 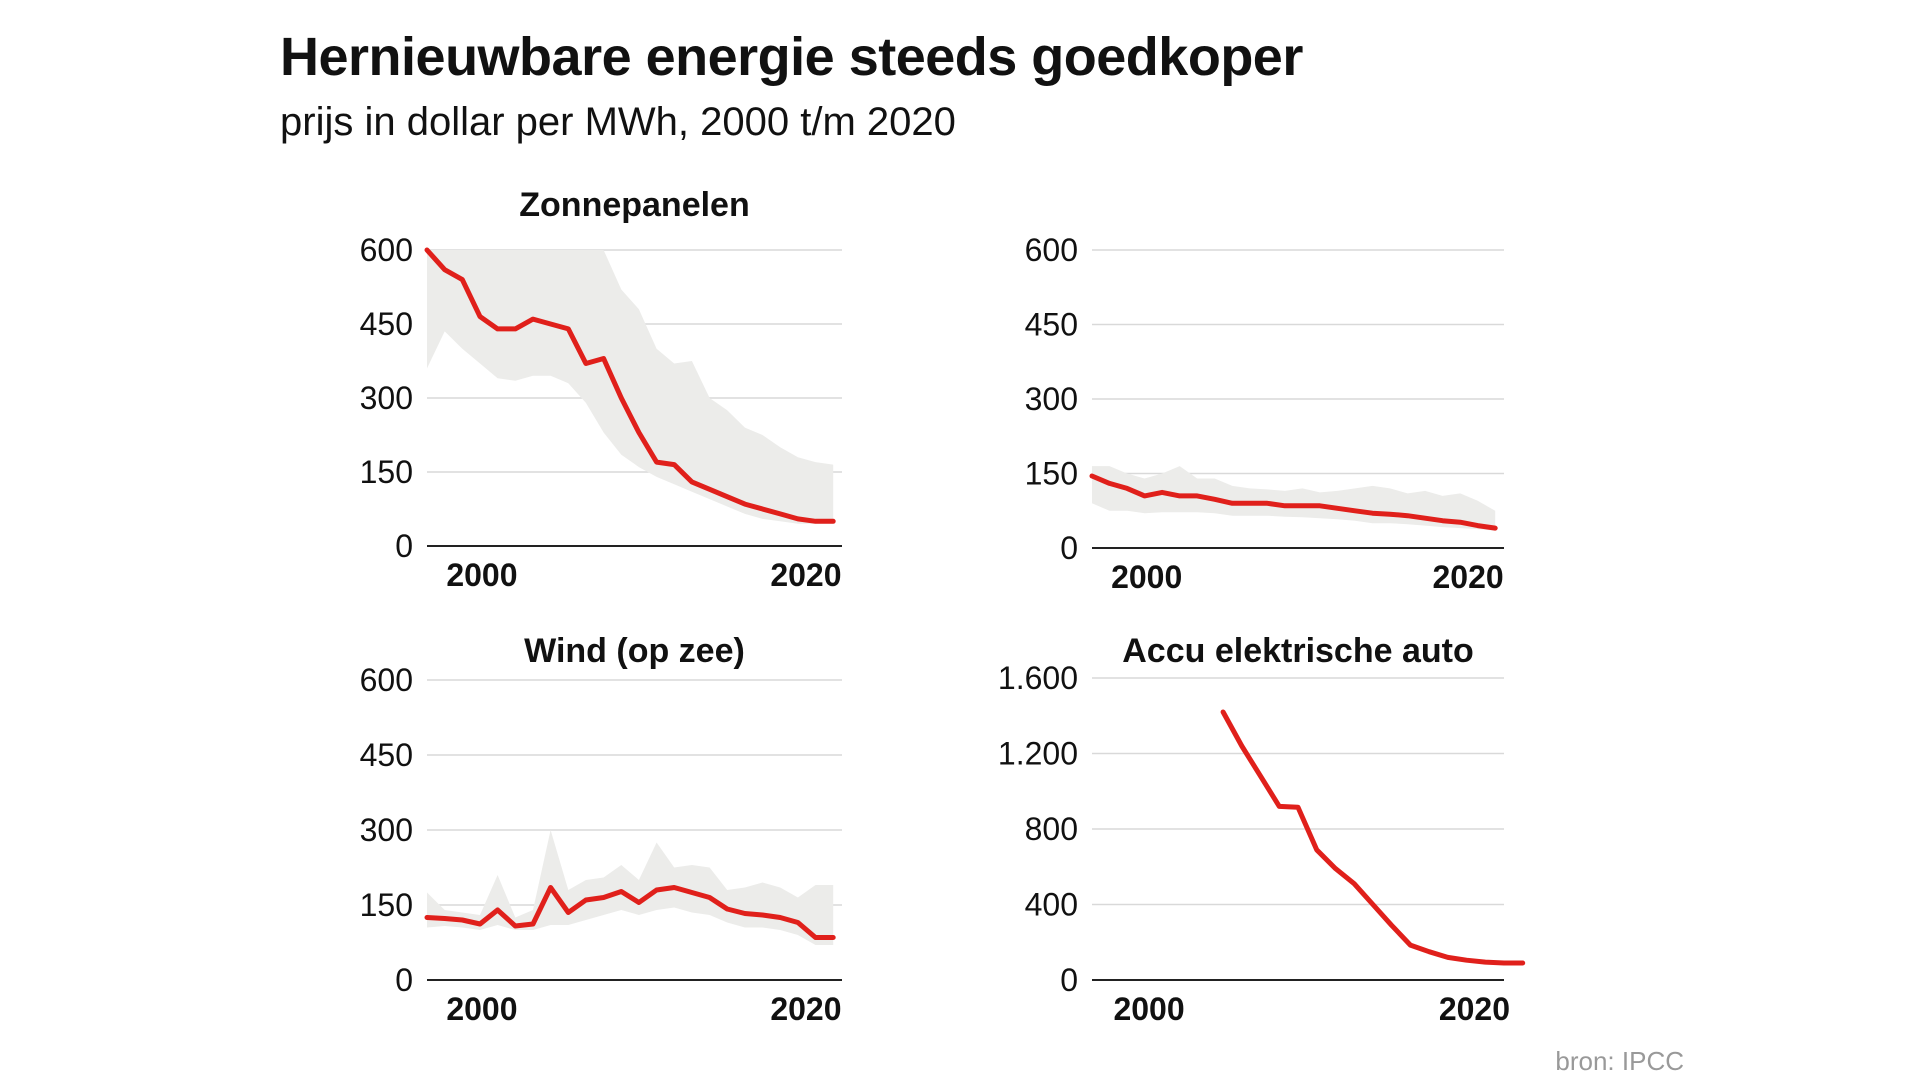 I want to click on chart-panel-3: Wind (op zee) 0 150 300 450 600 2000 2020, so click(x=601, y=829).